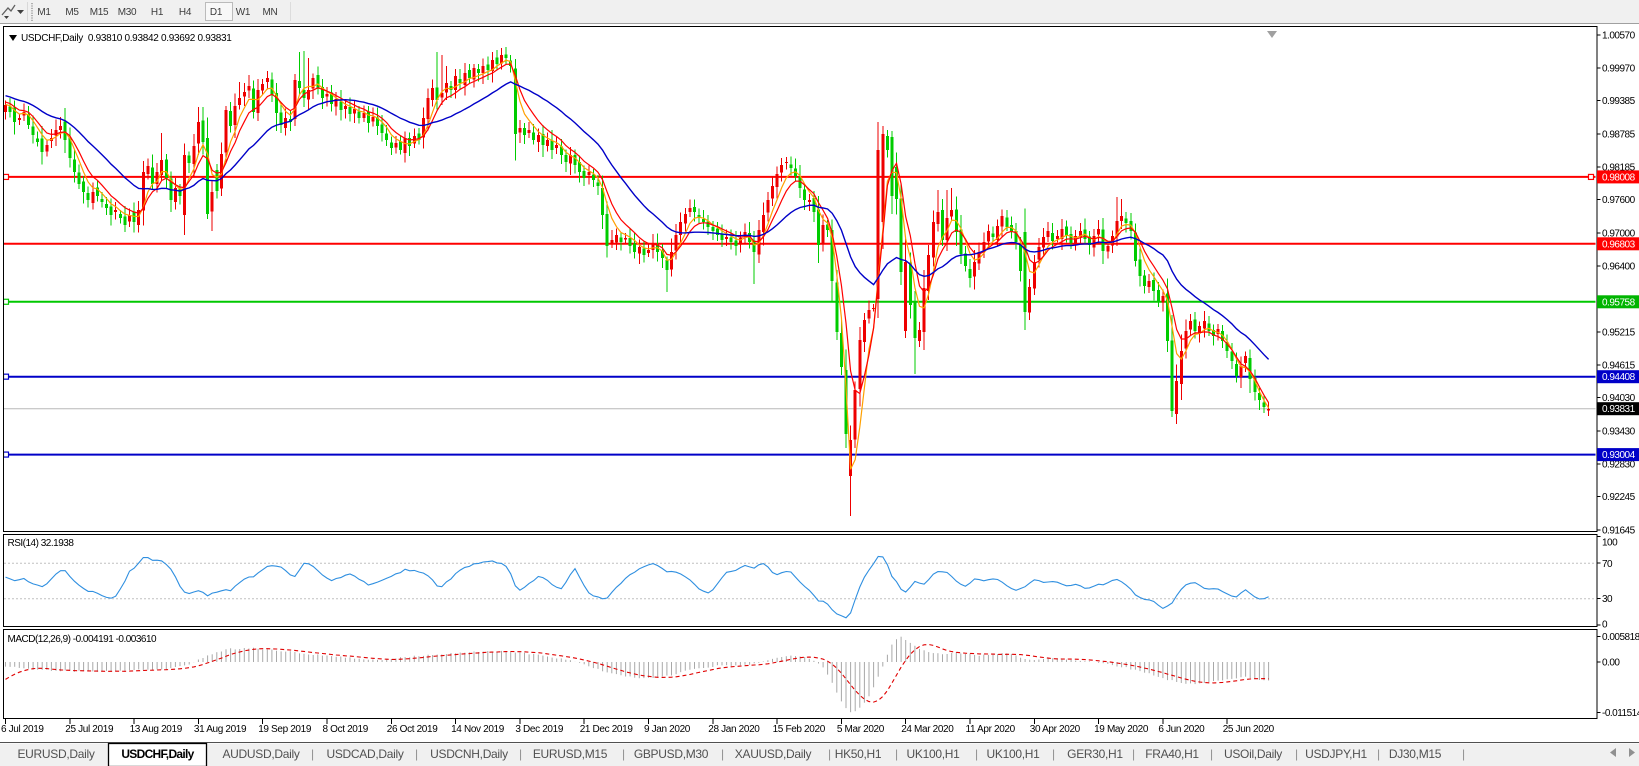 Image resolution: width=1639 pixels, height=766 pixels. What do you see at coordinates (1619, 200) in the screenshot?
I see `svg-text: 0.97600` at bounding box center [1619, 200].